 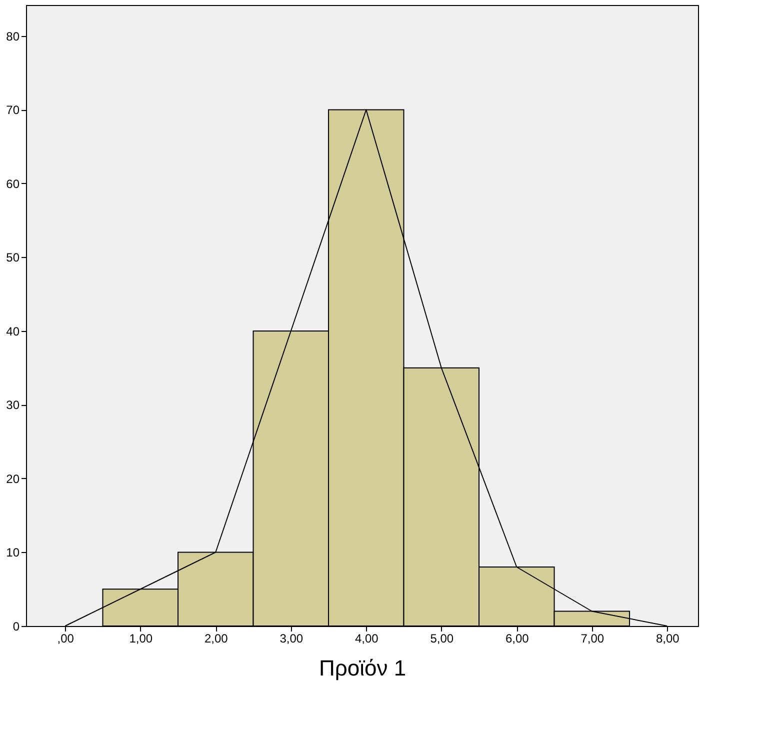 I want to click on y-tick-label: 60, so click(x=13, y=183).